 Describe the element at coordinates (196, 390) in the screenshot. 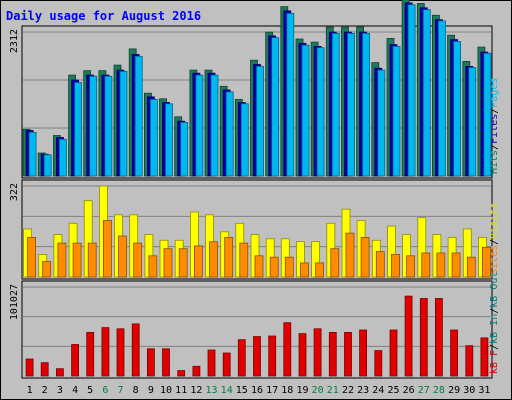

I see `x-tick-label: 12` at that location.